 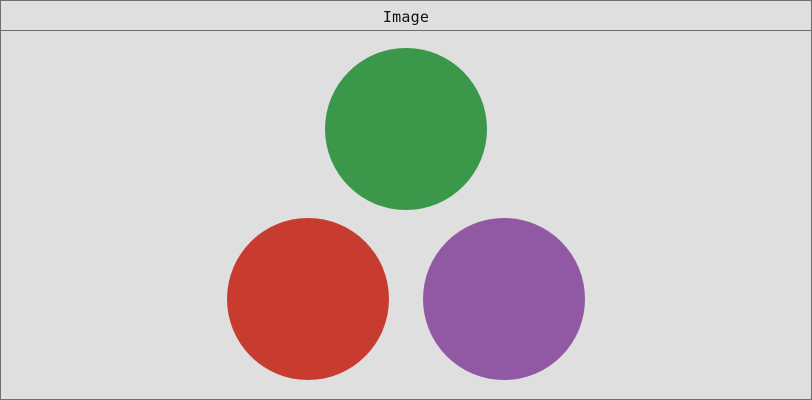 What do you see at coordinates (504, 299) in the screenshot?
I see `purple-circle` at bounding box center [504, 299].